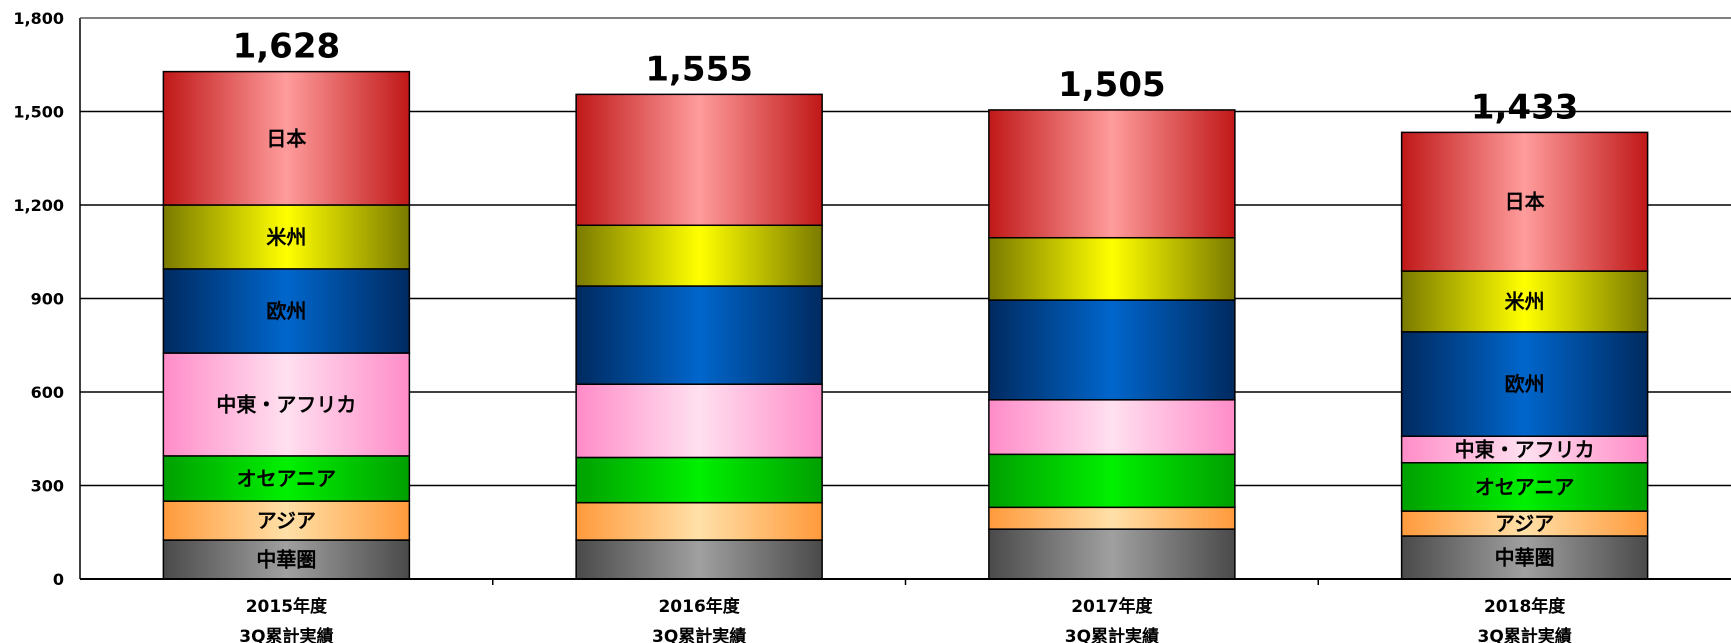 The height and width of the screenshot is (643, 1731). I want to click on y-axis-tick-labels: 0 300 600 900 1,200 1,500 1,800, so click(38, 299).